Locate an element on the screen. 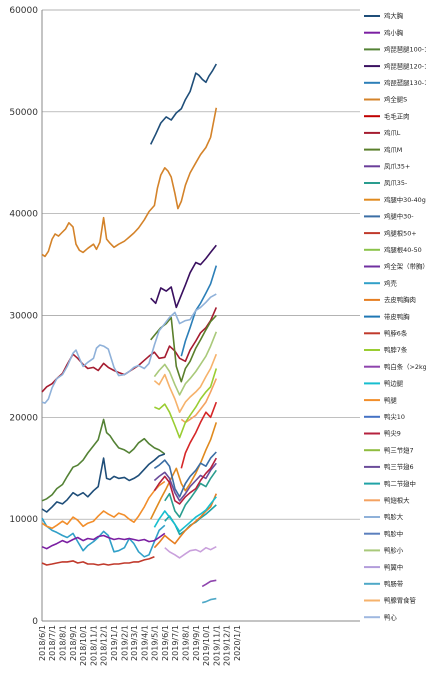  legend-entry: 去皮鸭胸肉 is located at coordinates (400, 299).